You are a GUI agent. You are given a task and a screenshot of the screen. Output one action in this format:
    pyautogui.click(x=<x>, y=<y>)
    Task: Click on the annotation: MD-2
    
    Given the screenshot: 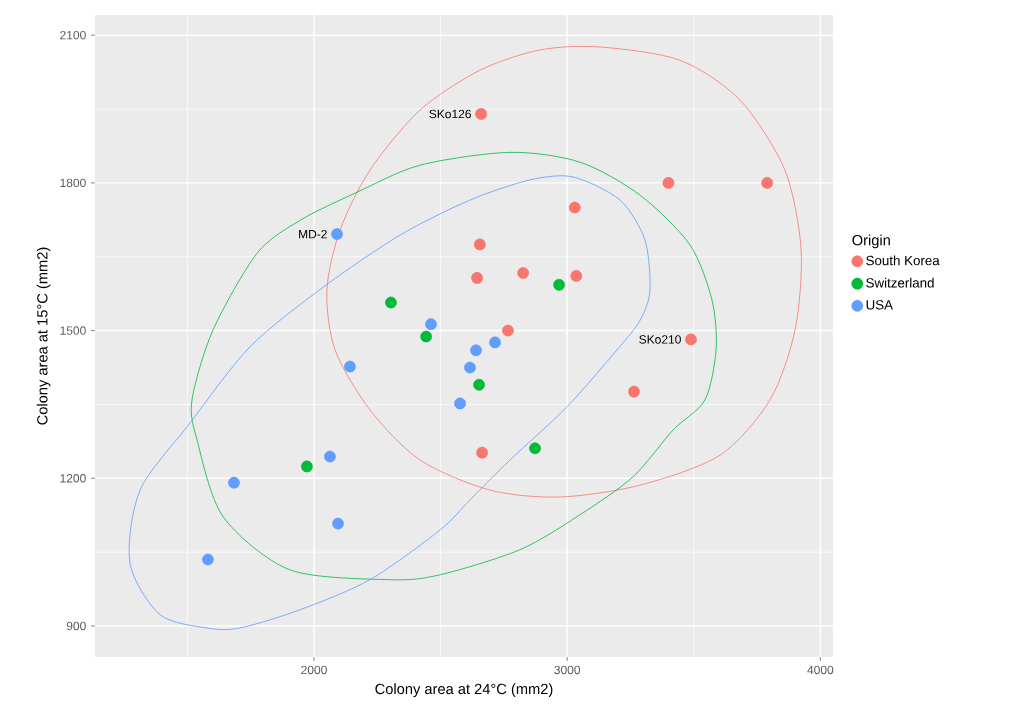 What is the action you would take?
    pyautogui.click(x=313, y=234)
    